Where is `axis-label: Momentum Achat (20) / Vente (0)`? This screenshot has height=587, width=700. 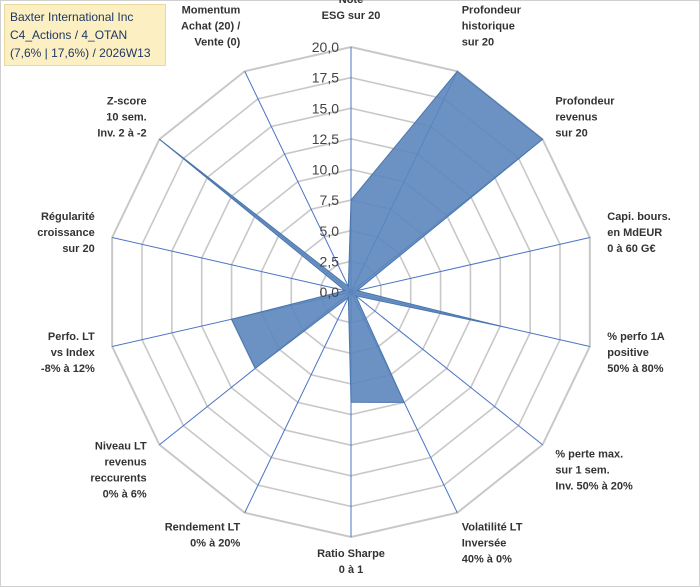 axis-label: Momentum Achat (20) / Vente (0) is located at coordinates (211, 27).